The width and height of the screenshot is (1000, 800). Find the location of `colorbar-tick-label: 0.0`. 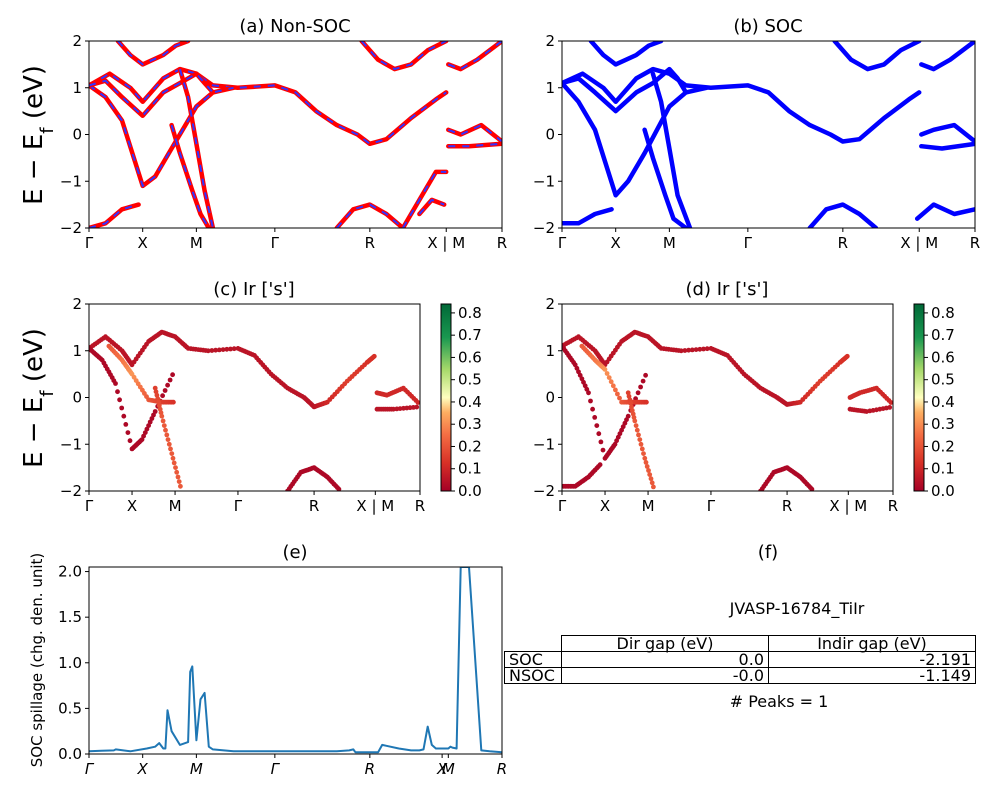

colorbar-tick-label: 0.0 is located at coordinates (943, 491).